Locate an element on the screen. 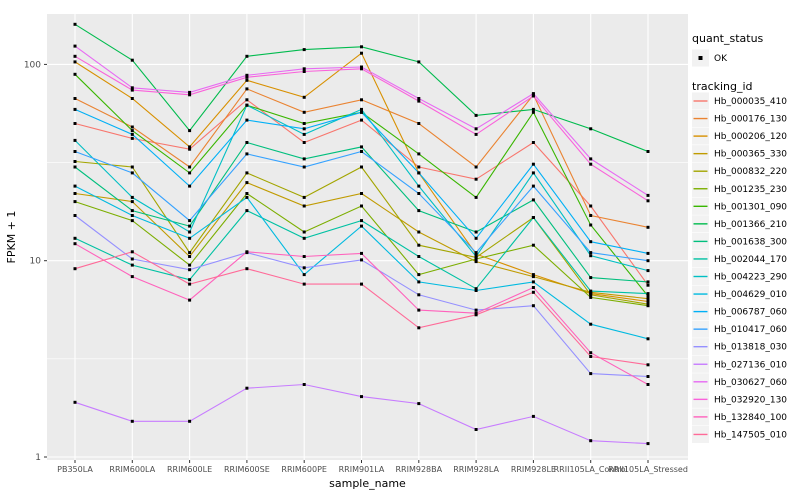 The width and height of the screenshot is (800, 500). x-tick-label: RRIM928LE is located at coordinates (533, 469).